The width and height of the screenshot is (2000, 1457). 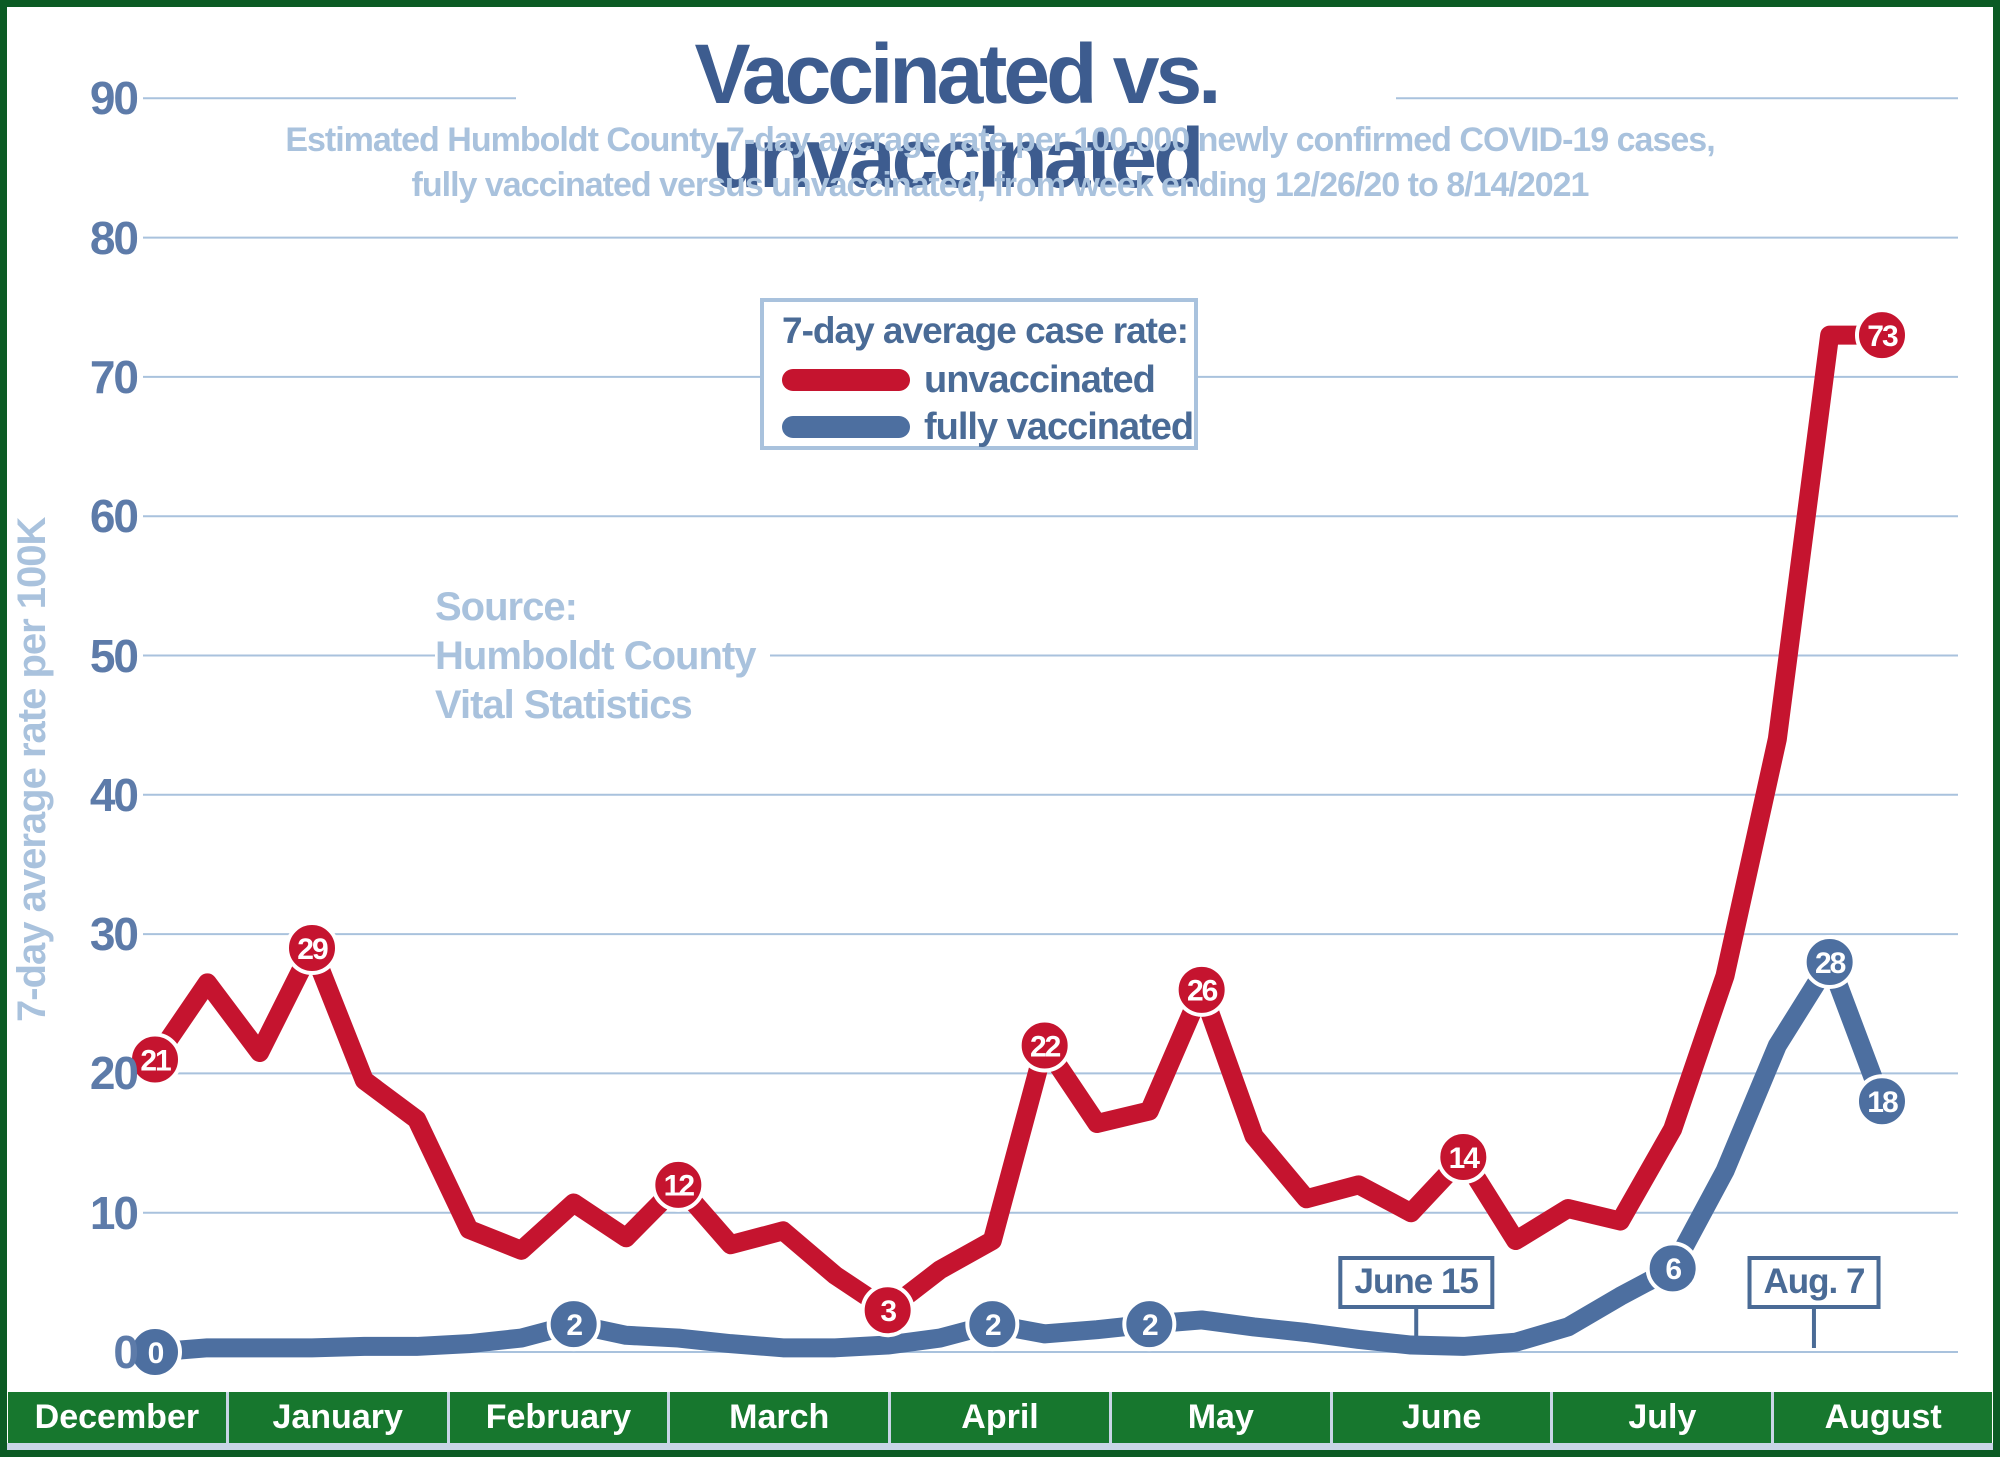 What do you see at coordinates (1220, 1417) in the screenshot?
I see `month-label-may: May` at bounding box center [1220, 1417].